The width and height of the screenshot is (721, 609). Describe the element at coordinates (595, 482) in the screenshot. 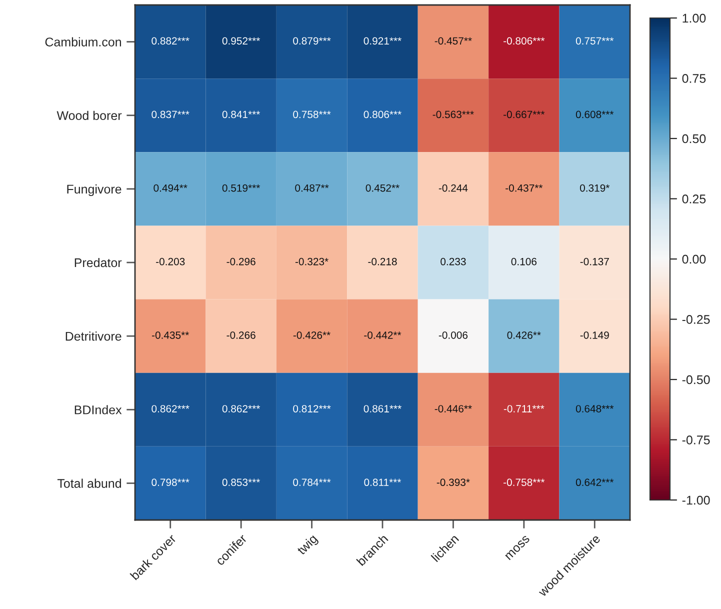

I see `data-label: 0.642***` at that location.